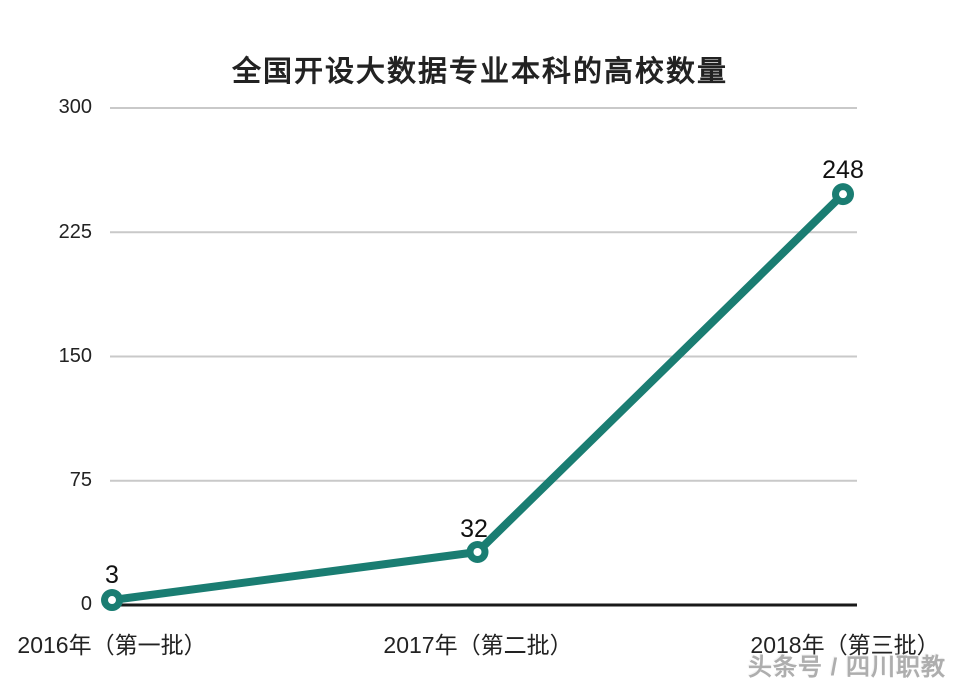 The height and width of the screenshot is (687, 960). I want to click on x-axis-label-2018: 2018年（第三批）, so click(845, 645).